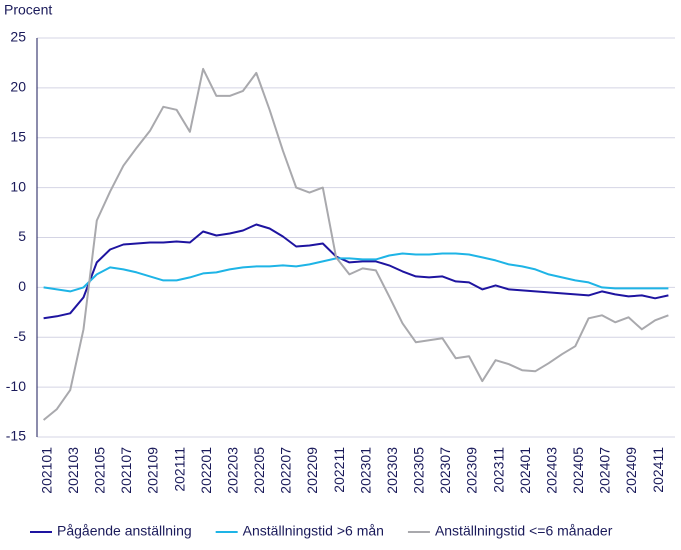 The height and width of the screenshot is (550, 681). I want to click on legend-label: Pågående anställning, so click(124, 531).